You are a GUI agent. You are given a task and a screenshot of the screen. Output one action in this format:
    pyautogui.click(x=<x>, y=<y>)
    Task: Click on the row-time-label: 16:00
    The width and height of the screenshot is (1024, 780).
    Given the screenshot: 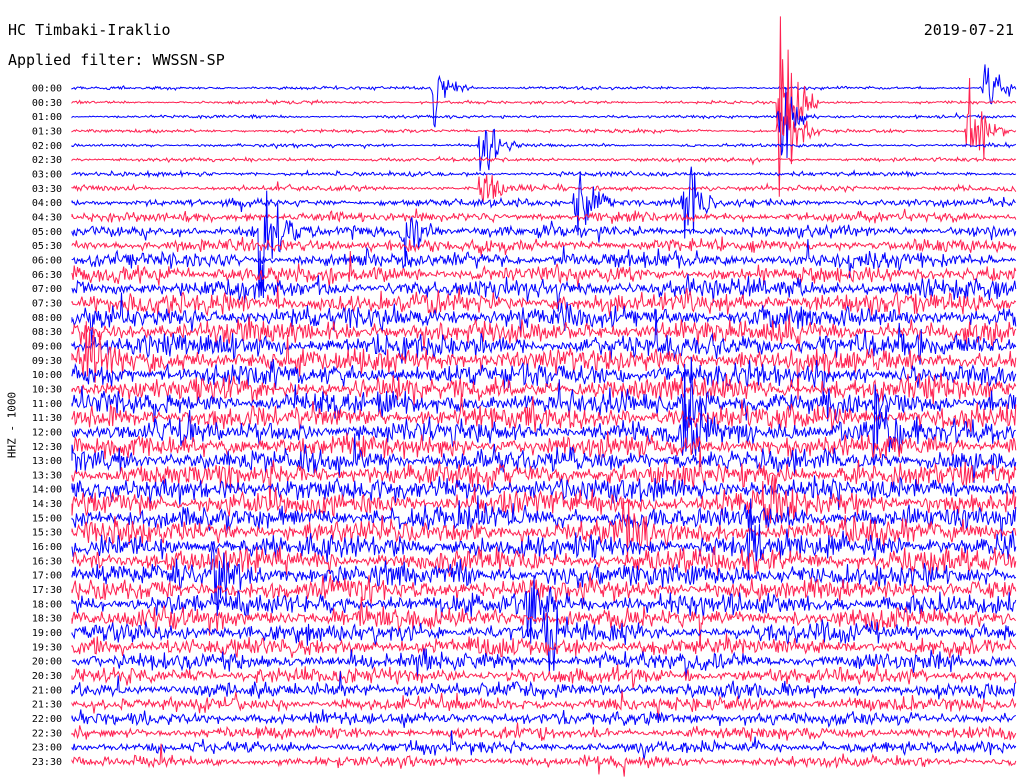 What is the action you would take?
    pyautogui.click(x=47, y=547)
    